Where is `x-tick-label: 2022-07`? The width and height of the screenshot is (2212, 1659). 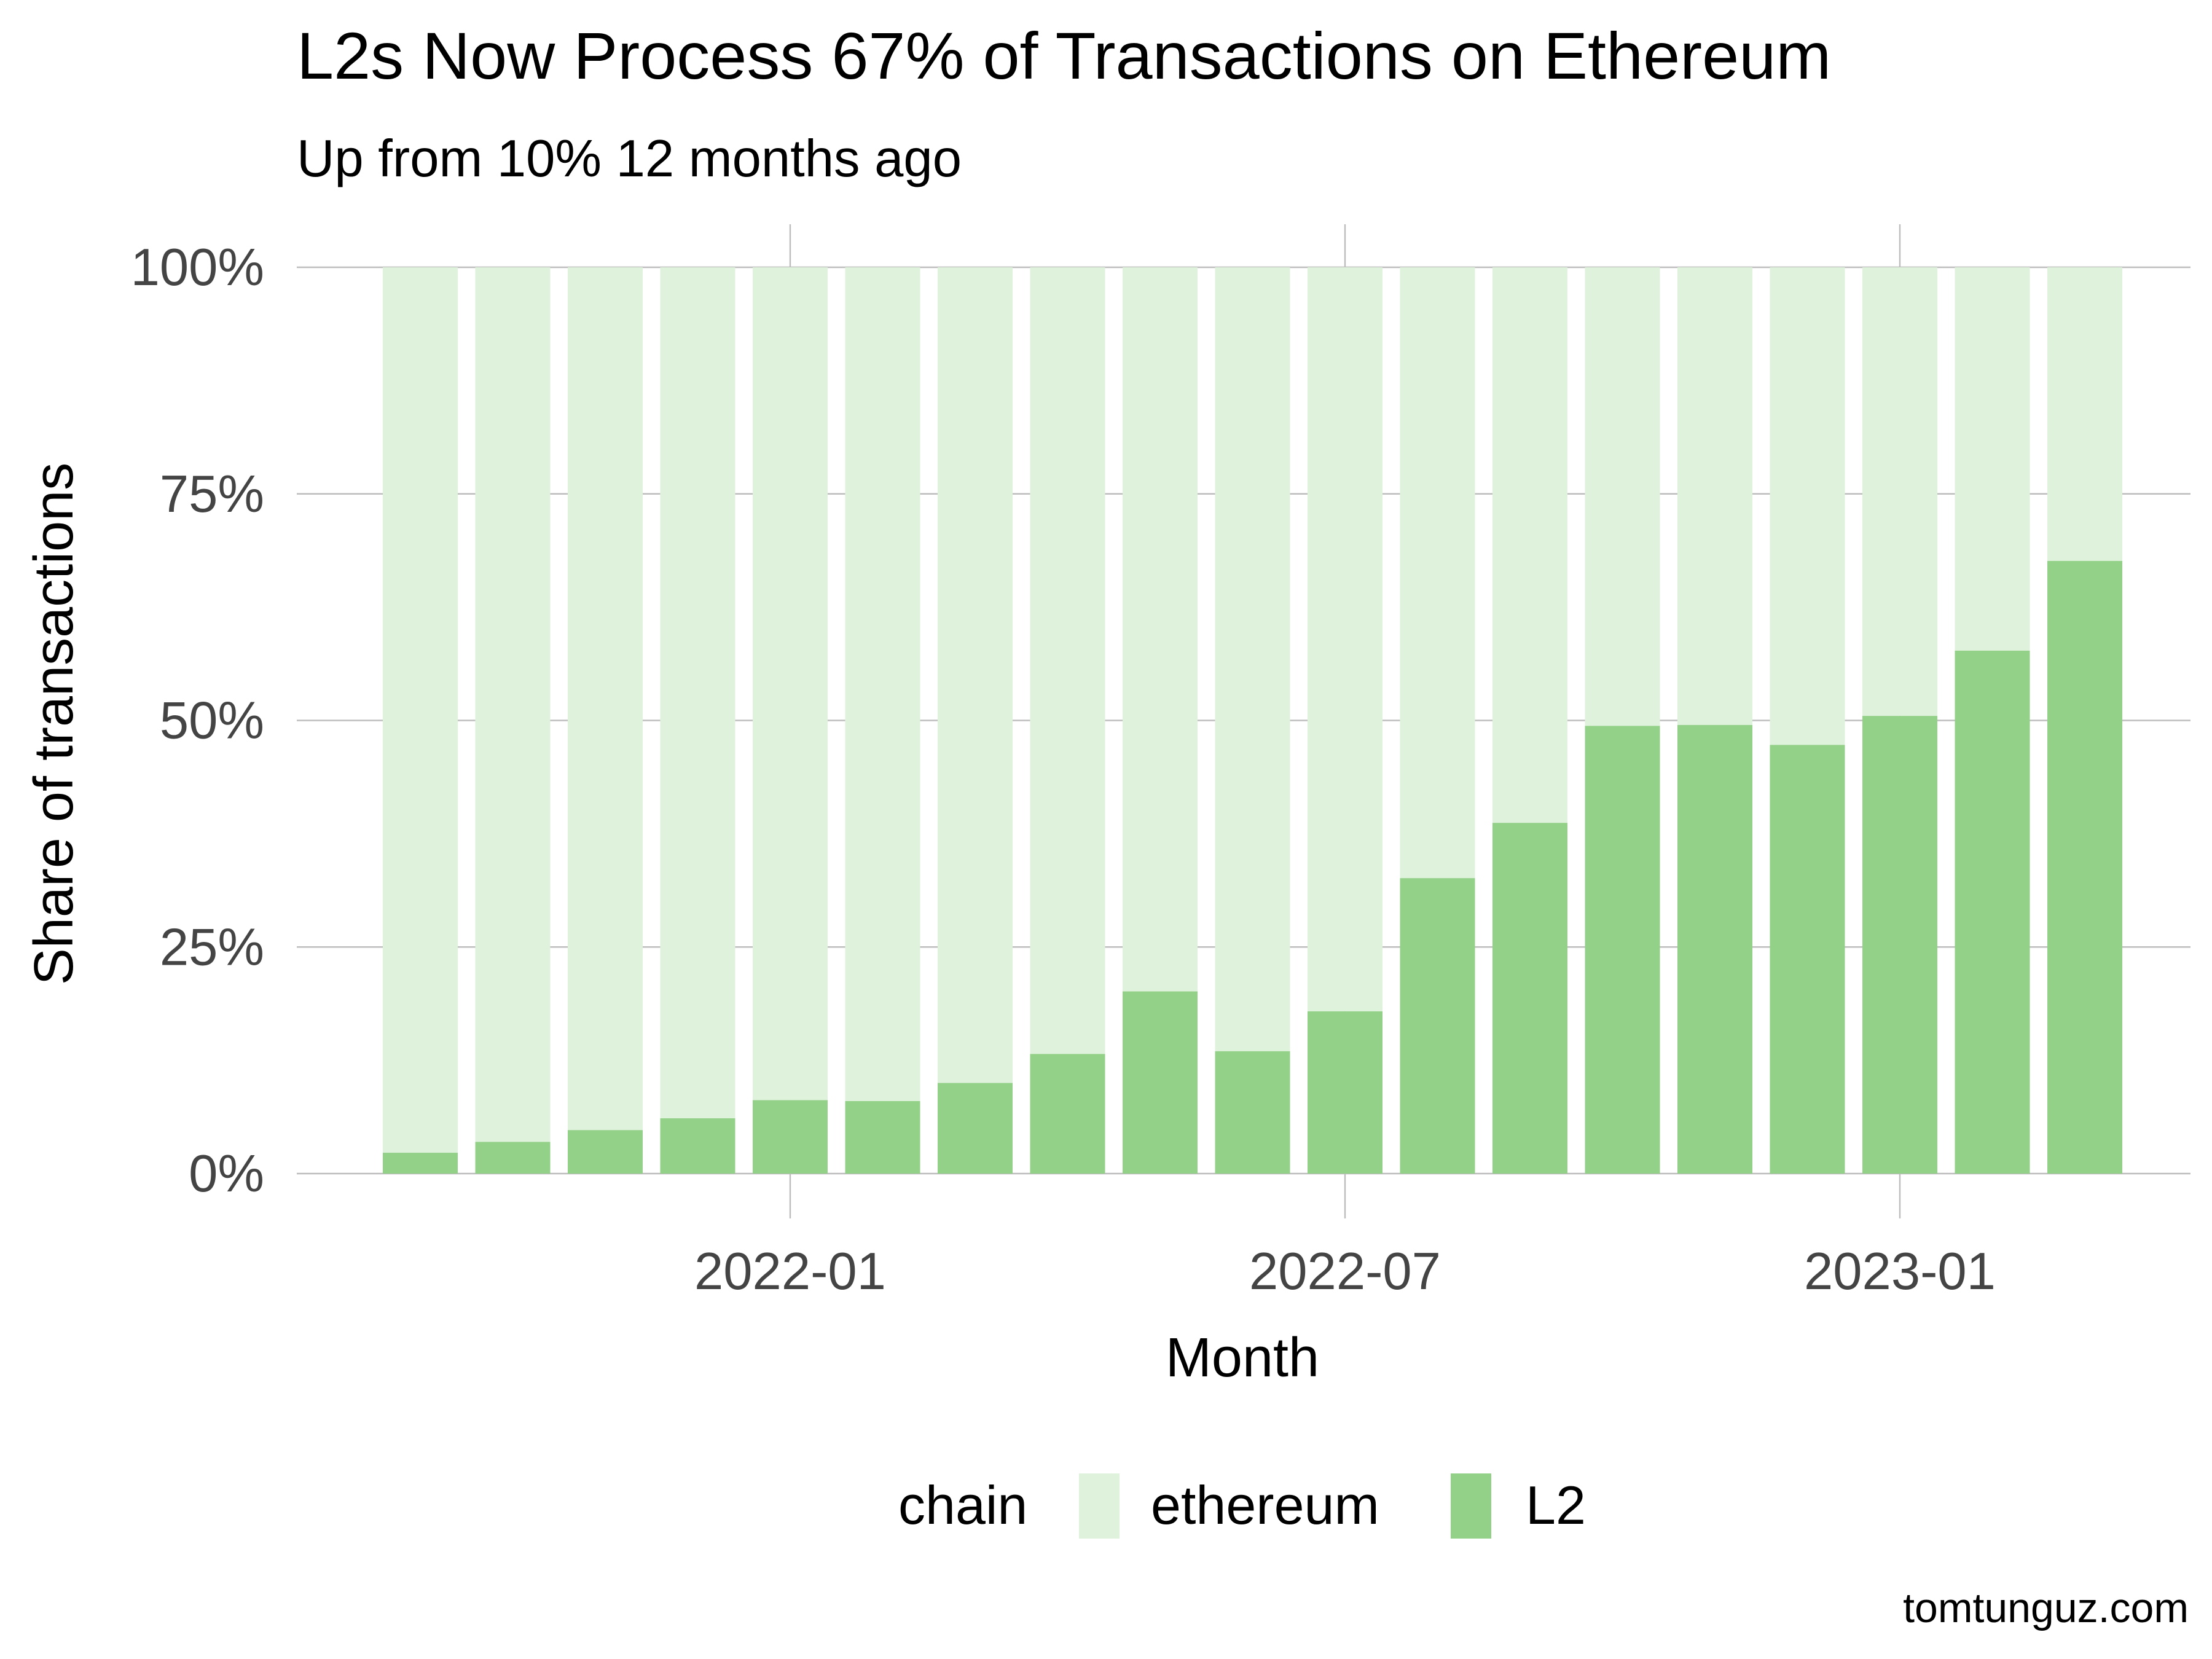 x-tick-label: 2022-07 is located at coordinates (1345, 1271).